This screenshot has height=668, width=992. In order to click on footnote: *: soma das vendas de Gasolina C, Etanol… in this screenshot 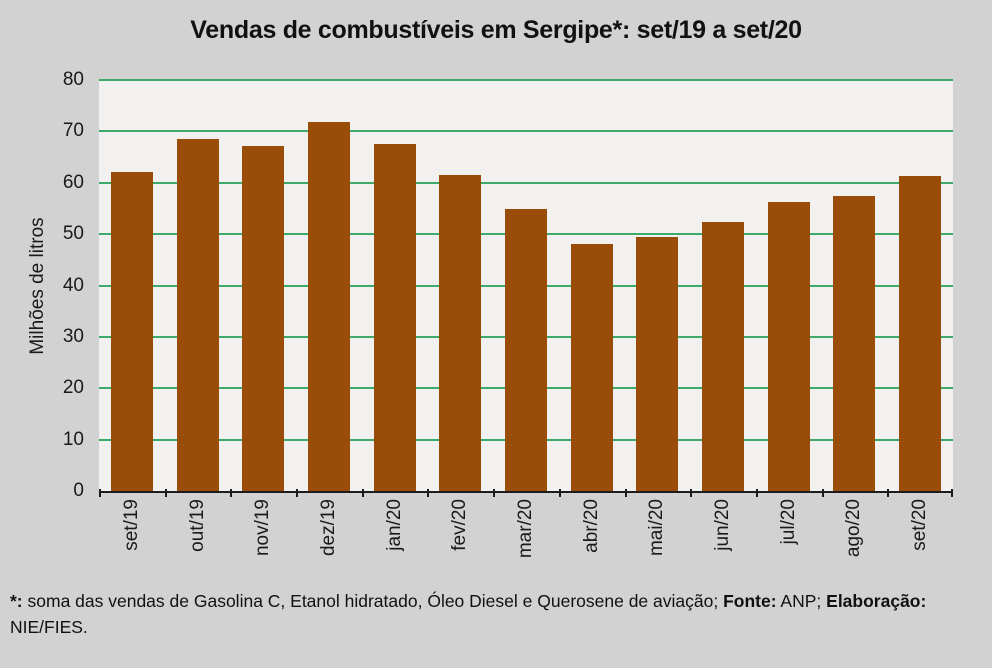, I will do `click(489, 614)`.